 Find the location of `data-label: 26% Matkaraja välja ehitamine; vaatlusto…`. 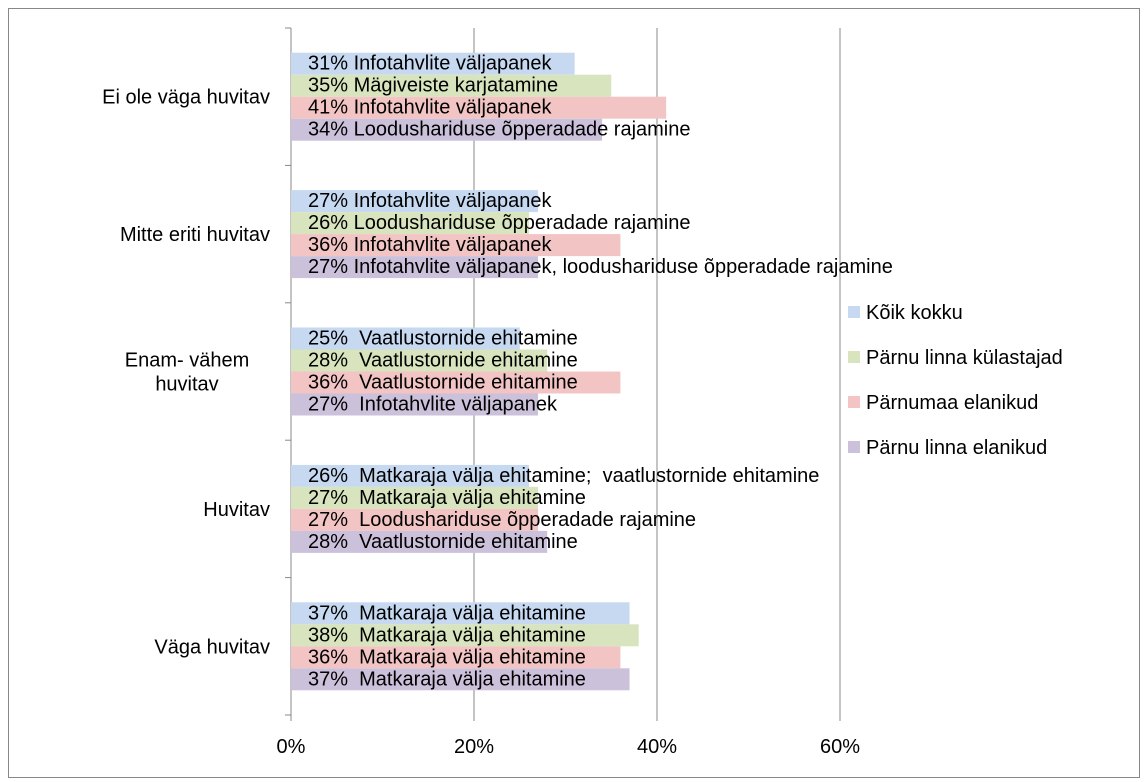

data-label: 26% Matkaraja välja ehitamine; vaatlusto… is located at coordinates (563, 476).